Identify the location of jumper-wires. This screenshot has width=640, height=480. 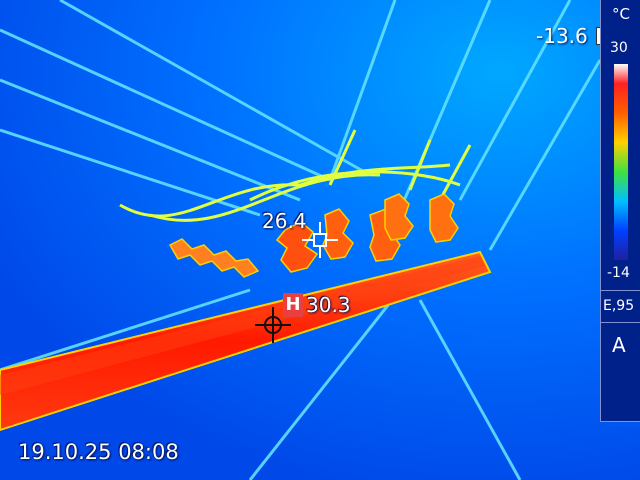
(295, 175).